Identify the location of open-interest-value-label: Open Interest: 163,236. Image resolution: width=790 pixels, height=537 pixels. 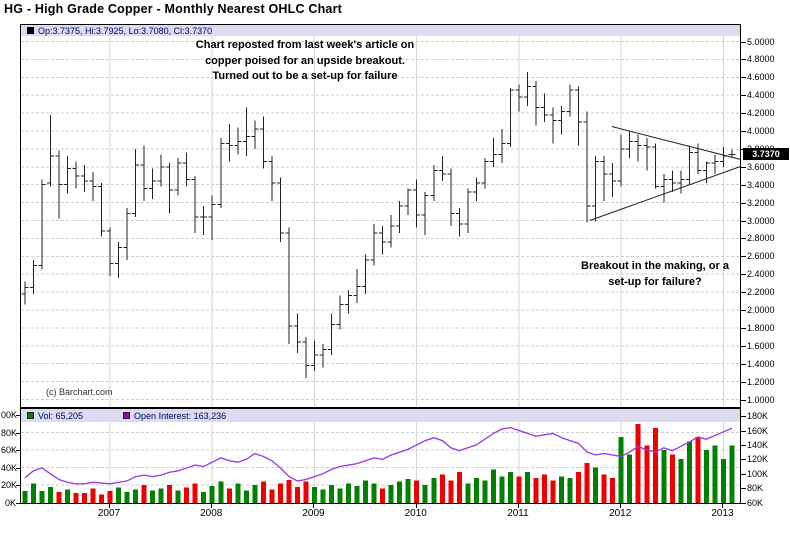
(180, 415).